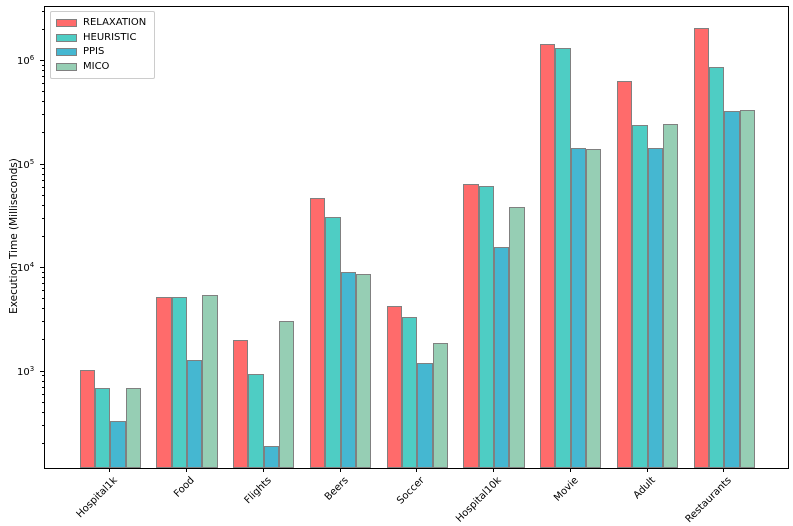 The image size is (793, 526). What do you see at coordinates (411, 491) in the screenshot?
I see `x-tick-label-soccer: Soccer` at bounding box center [411, 491].